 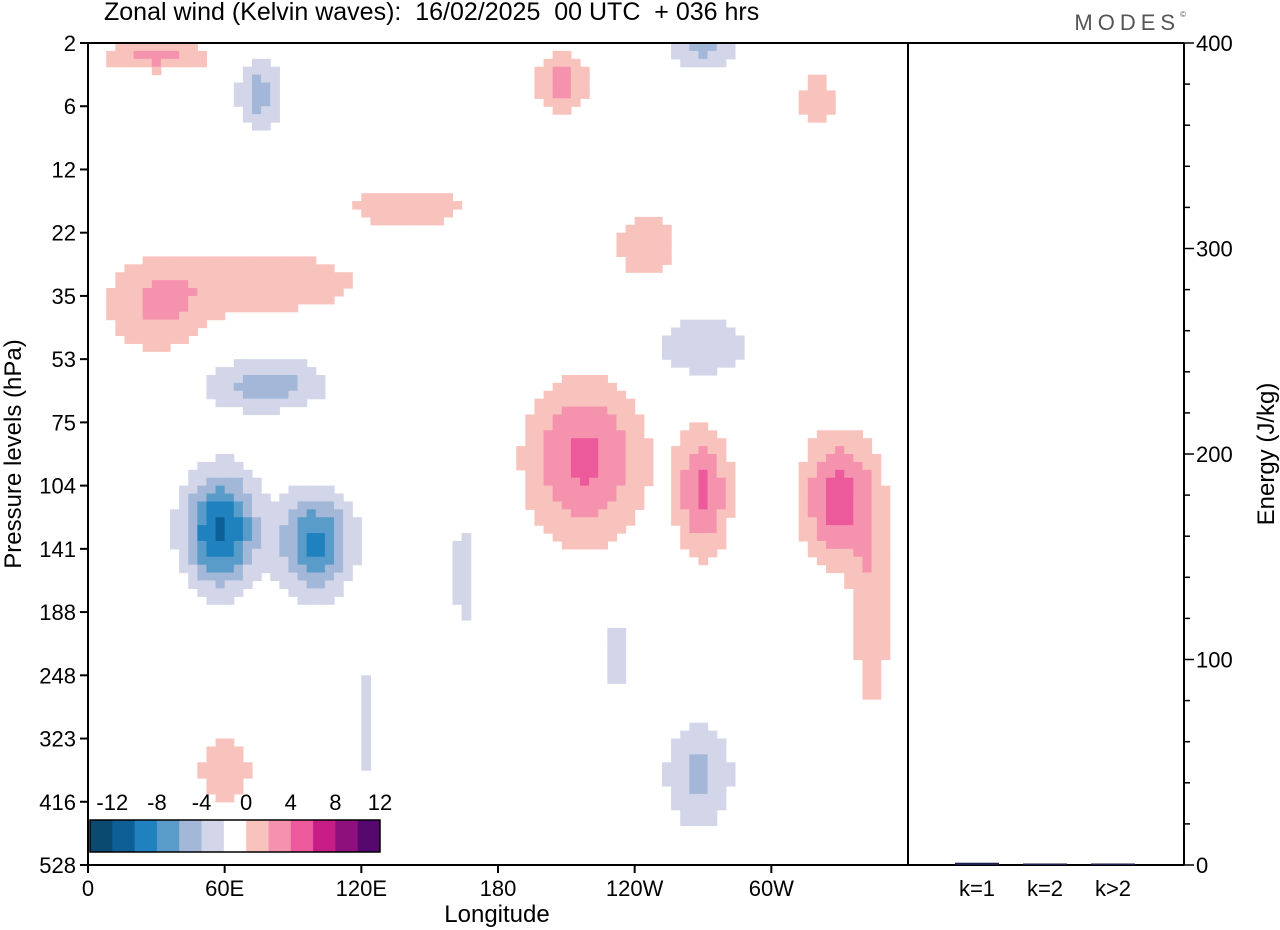 I want to click on y-tick-label: 35, so click(x=64, y=296).